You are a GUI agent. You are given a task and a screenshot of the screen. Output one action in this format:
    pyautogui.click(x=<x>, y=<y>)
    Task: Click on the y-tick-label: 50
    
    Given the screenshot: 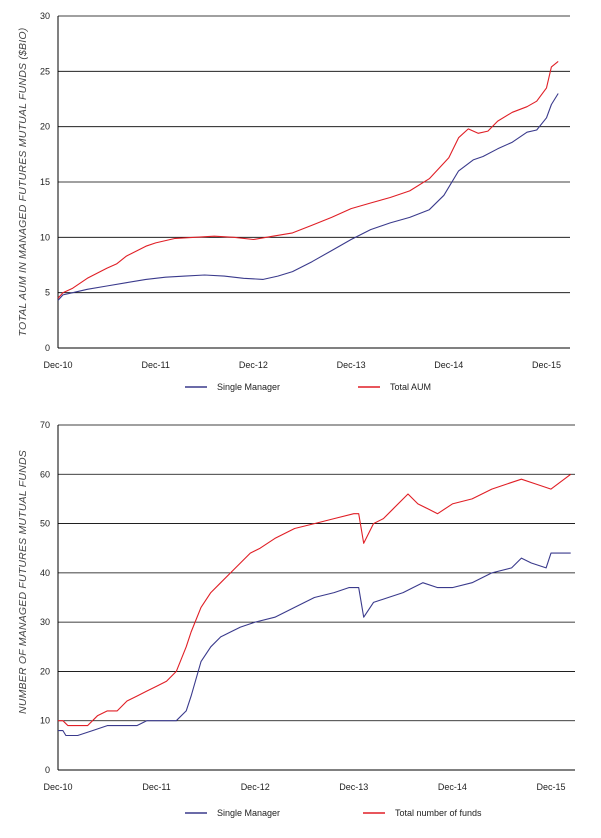 What is the action you would take?
    pyautogui.click(x=45, y=524)
    